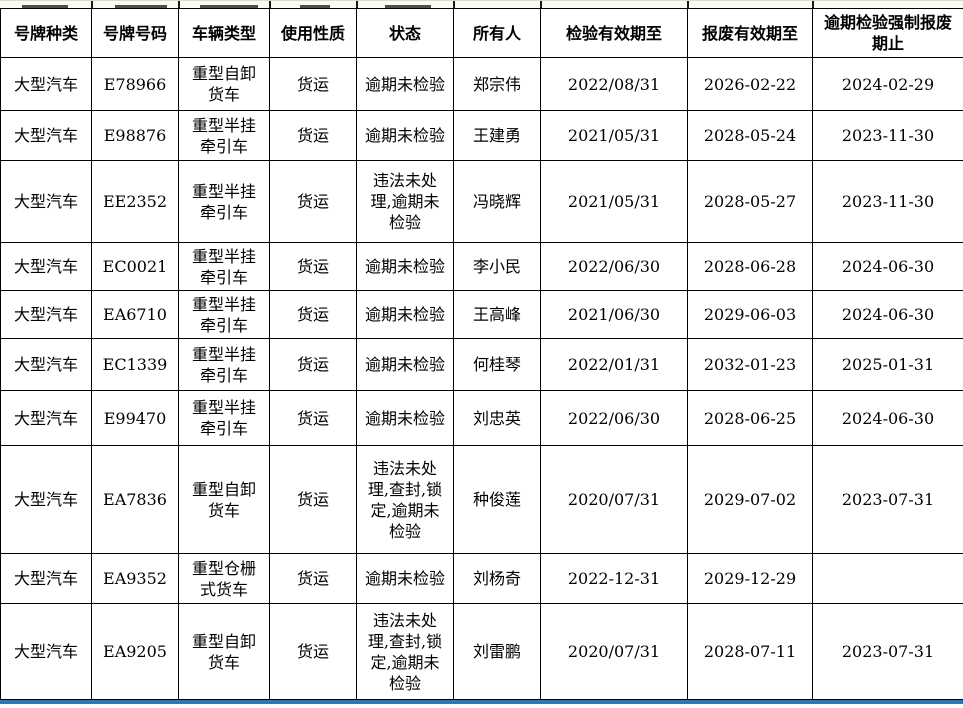 Image resolution: width=963 pixels, height=708 pixels. I want to click on table-cell: 刘雷鹏, so click(497, 651).